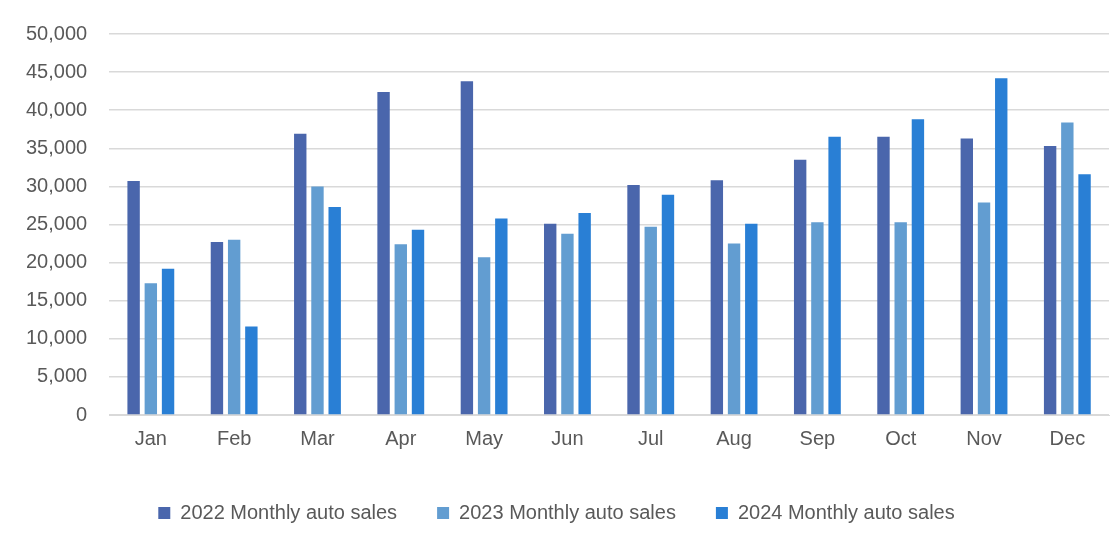 The image size is (1111, 533). I want to click on x-tick-label: Apr, so click(401, 437).